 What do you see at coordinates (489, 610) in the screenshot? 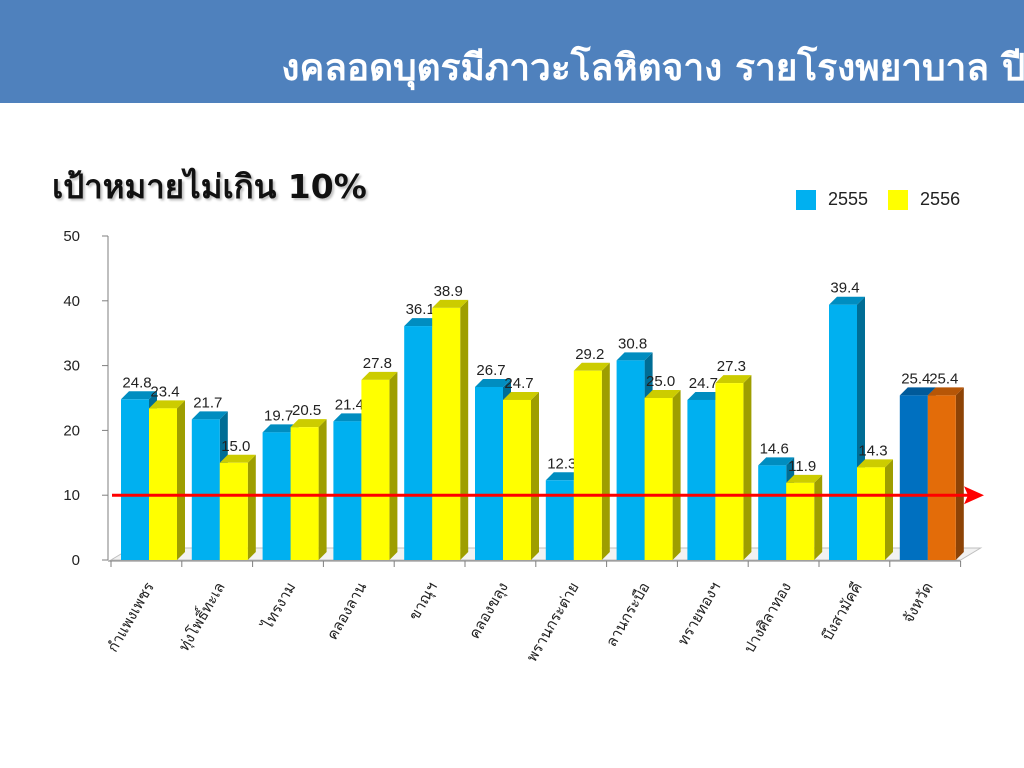
I see `category-label: คลองขลุง` at bounding box center [489, 610].